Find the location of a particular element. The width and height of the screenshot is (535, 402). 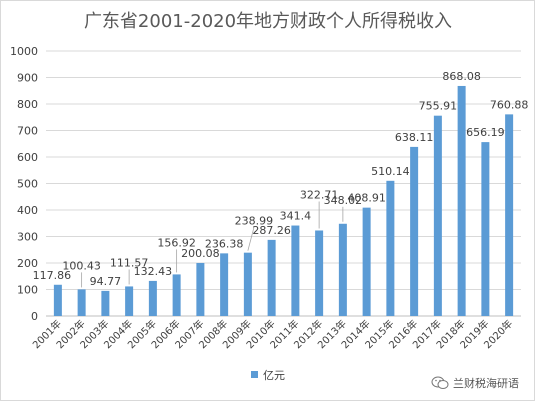

y-tick-label: 400 is located at coordinates (27, 210).